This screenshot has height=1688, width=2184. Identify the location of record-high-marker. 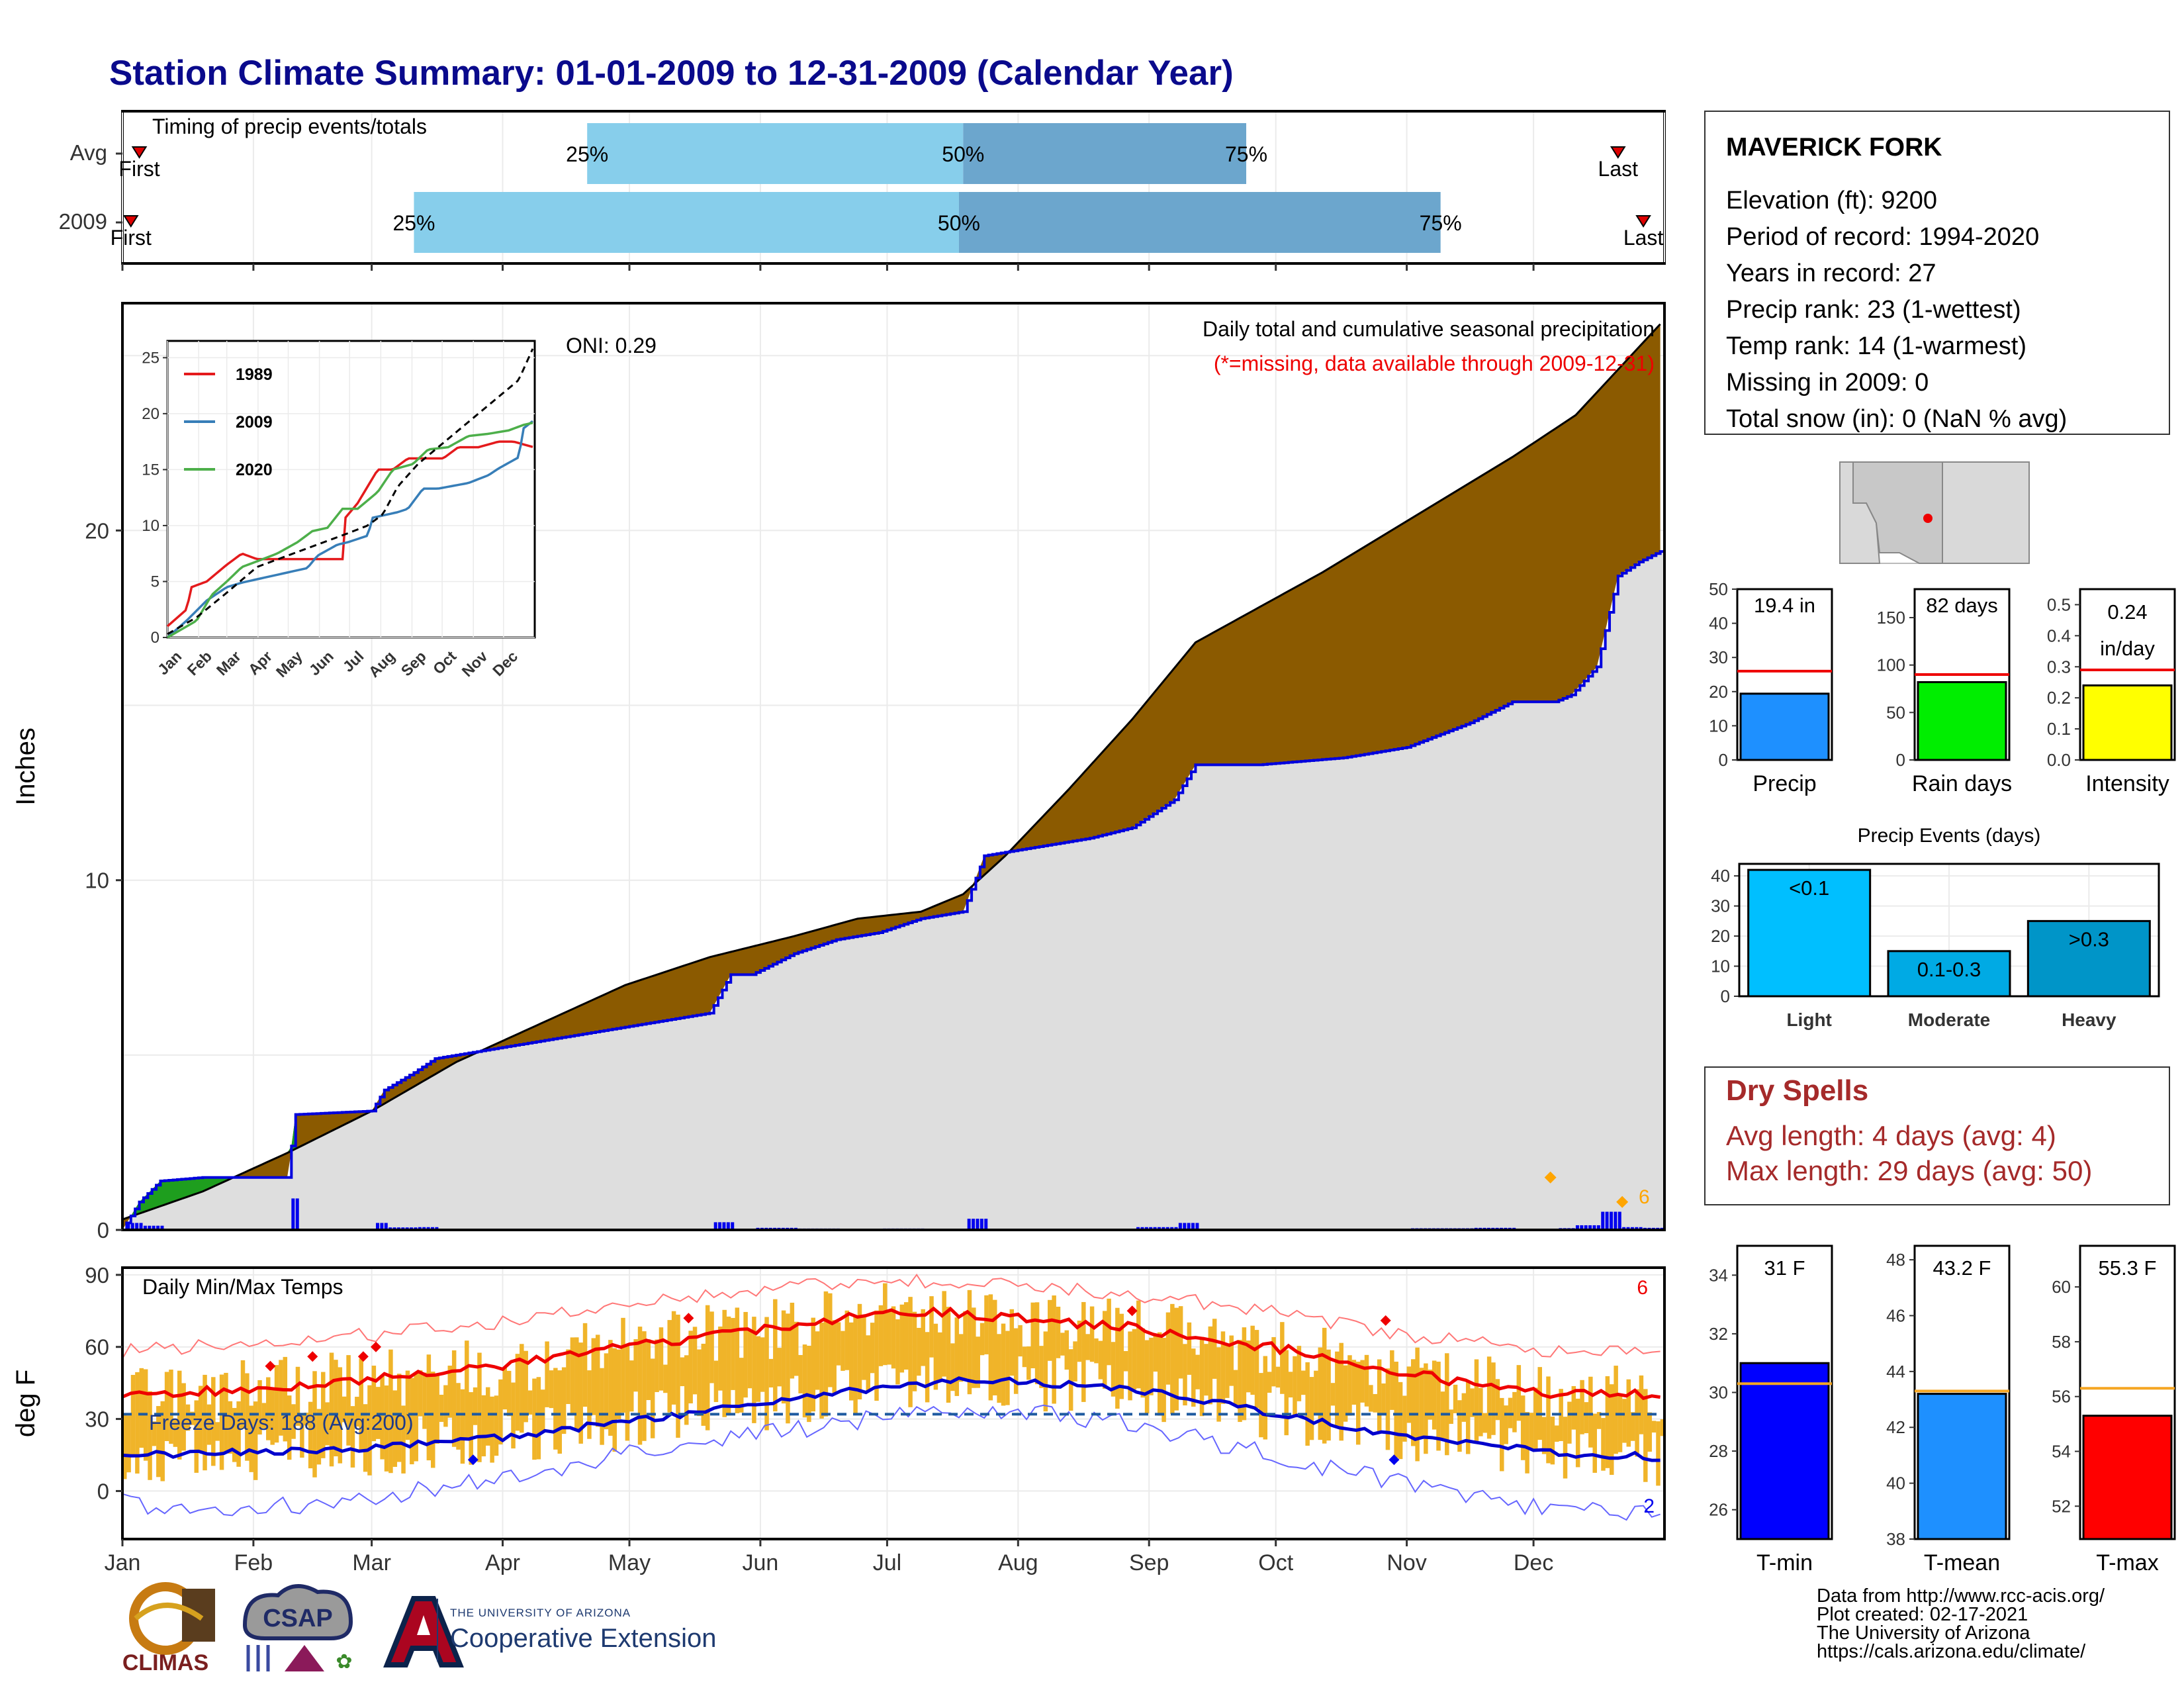
(1385, 1320).